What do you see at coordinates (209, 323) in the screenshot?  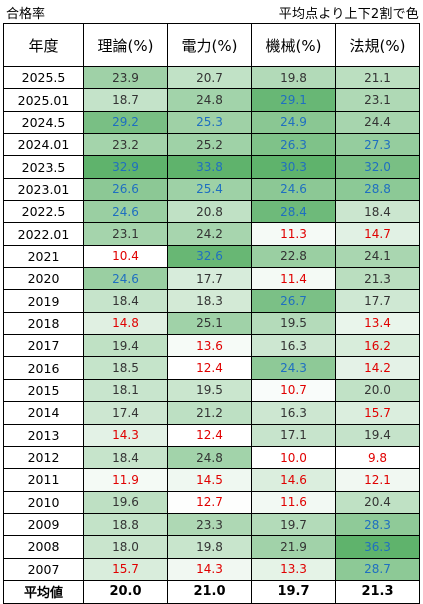 I see `value-cell: 25.1` at bounding box center [209, 323].